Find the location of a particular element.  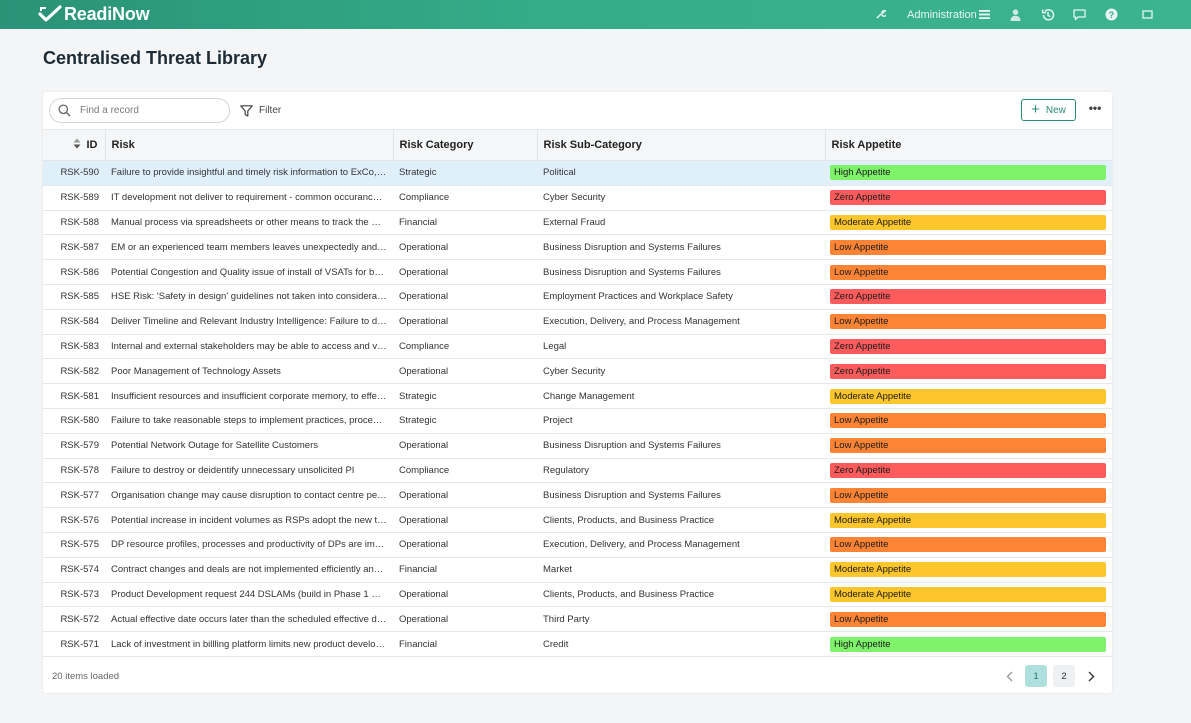

cell-risk-sub-category: Business Disruption and Systems Failures is located at coordinates (681, 446).